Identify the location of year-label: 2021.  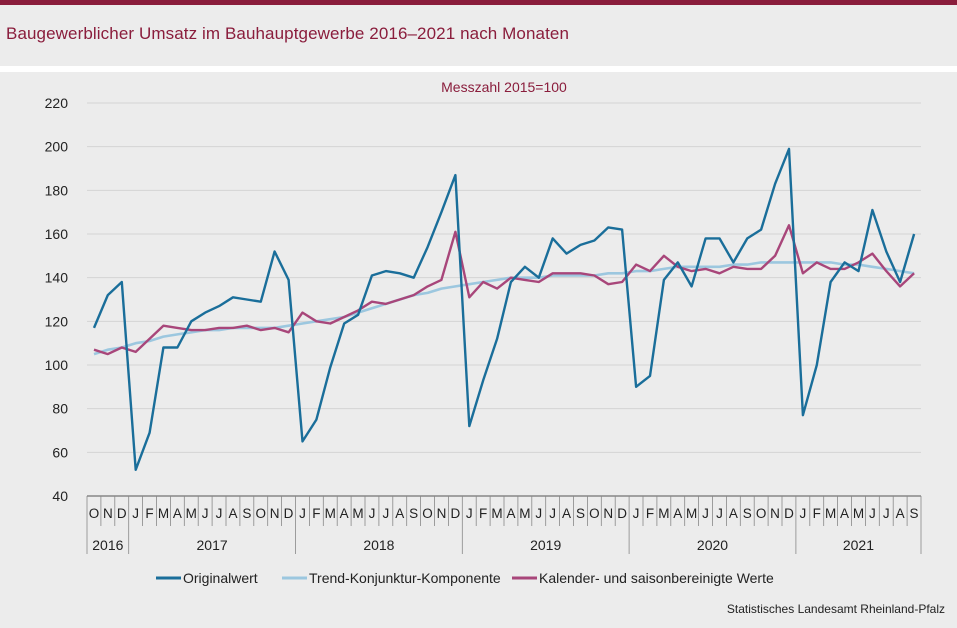
(858, 545).